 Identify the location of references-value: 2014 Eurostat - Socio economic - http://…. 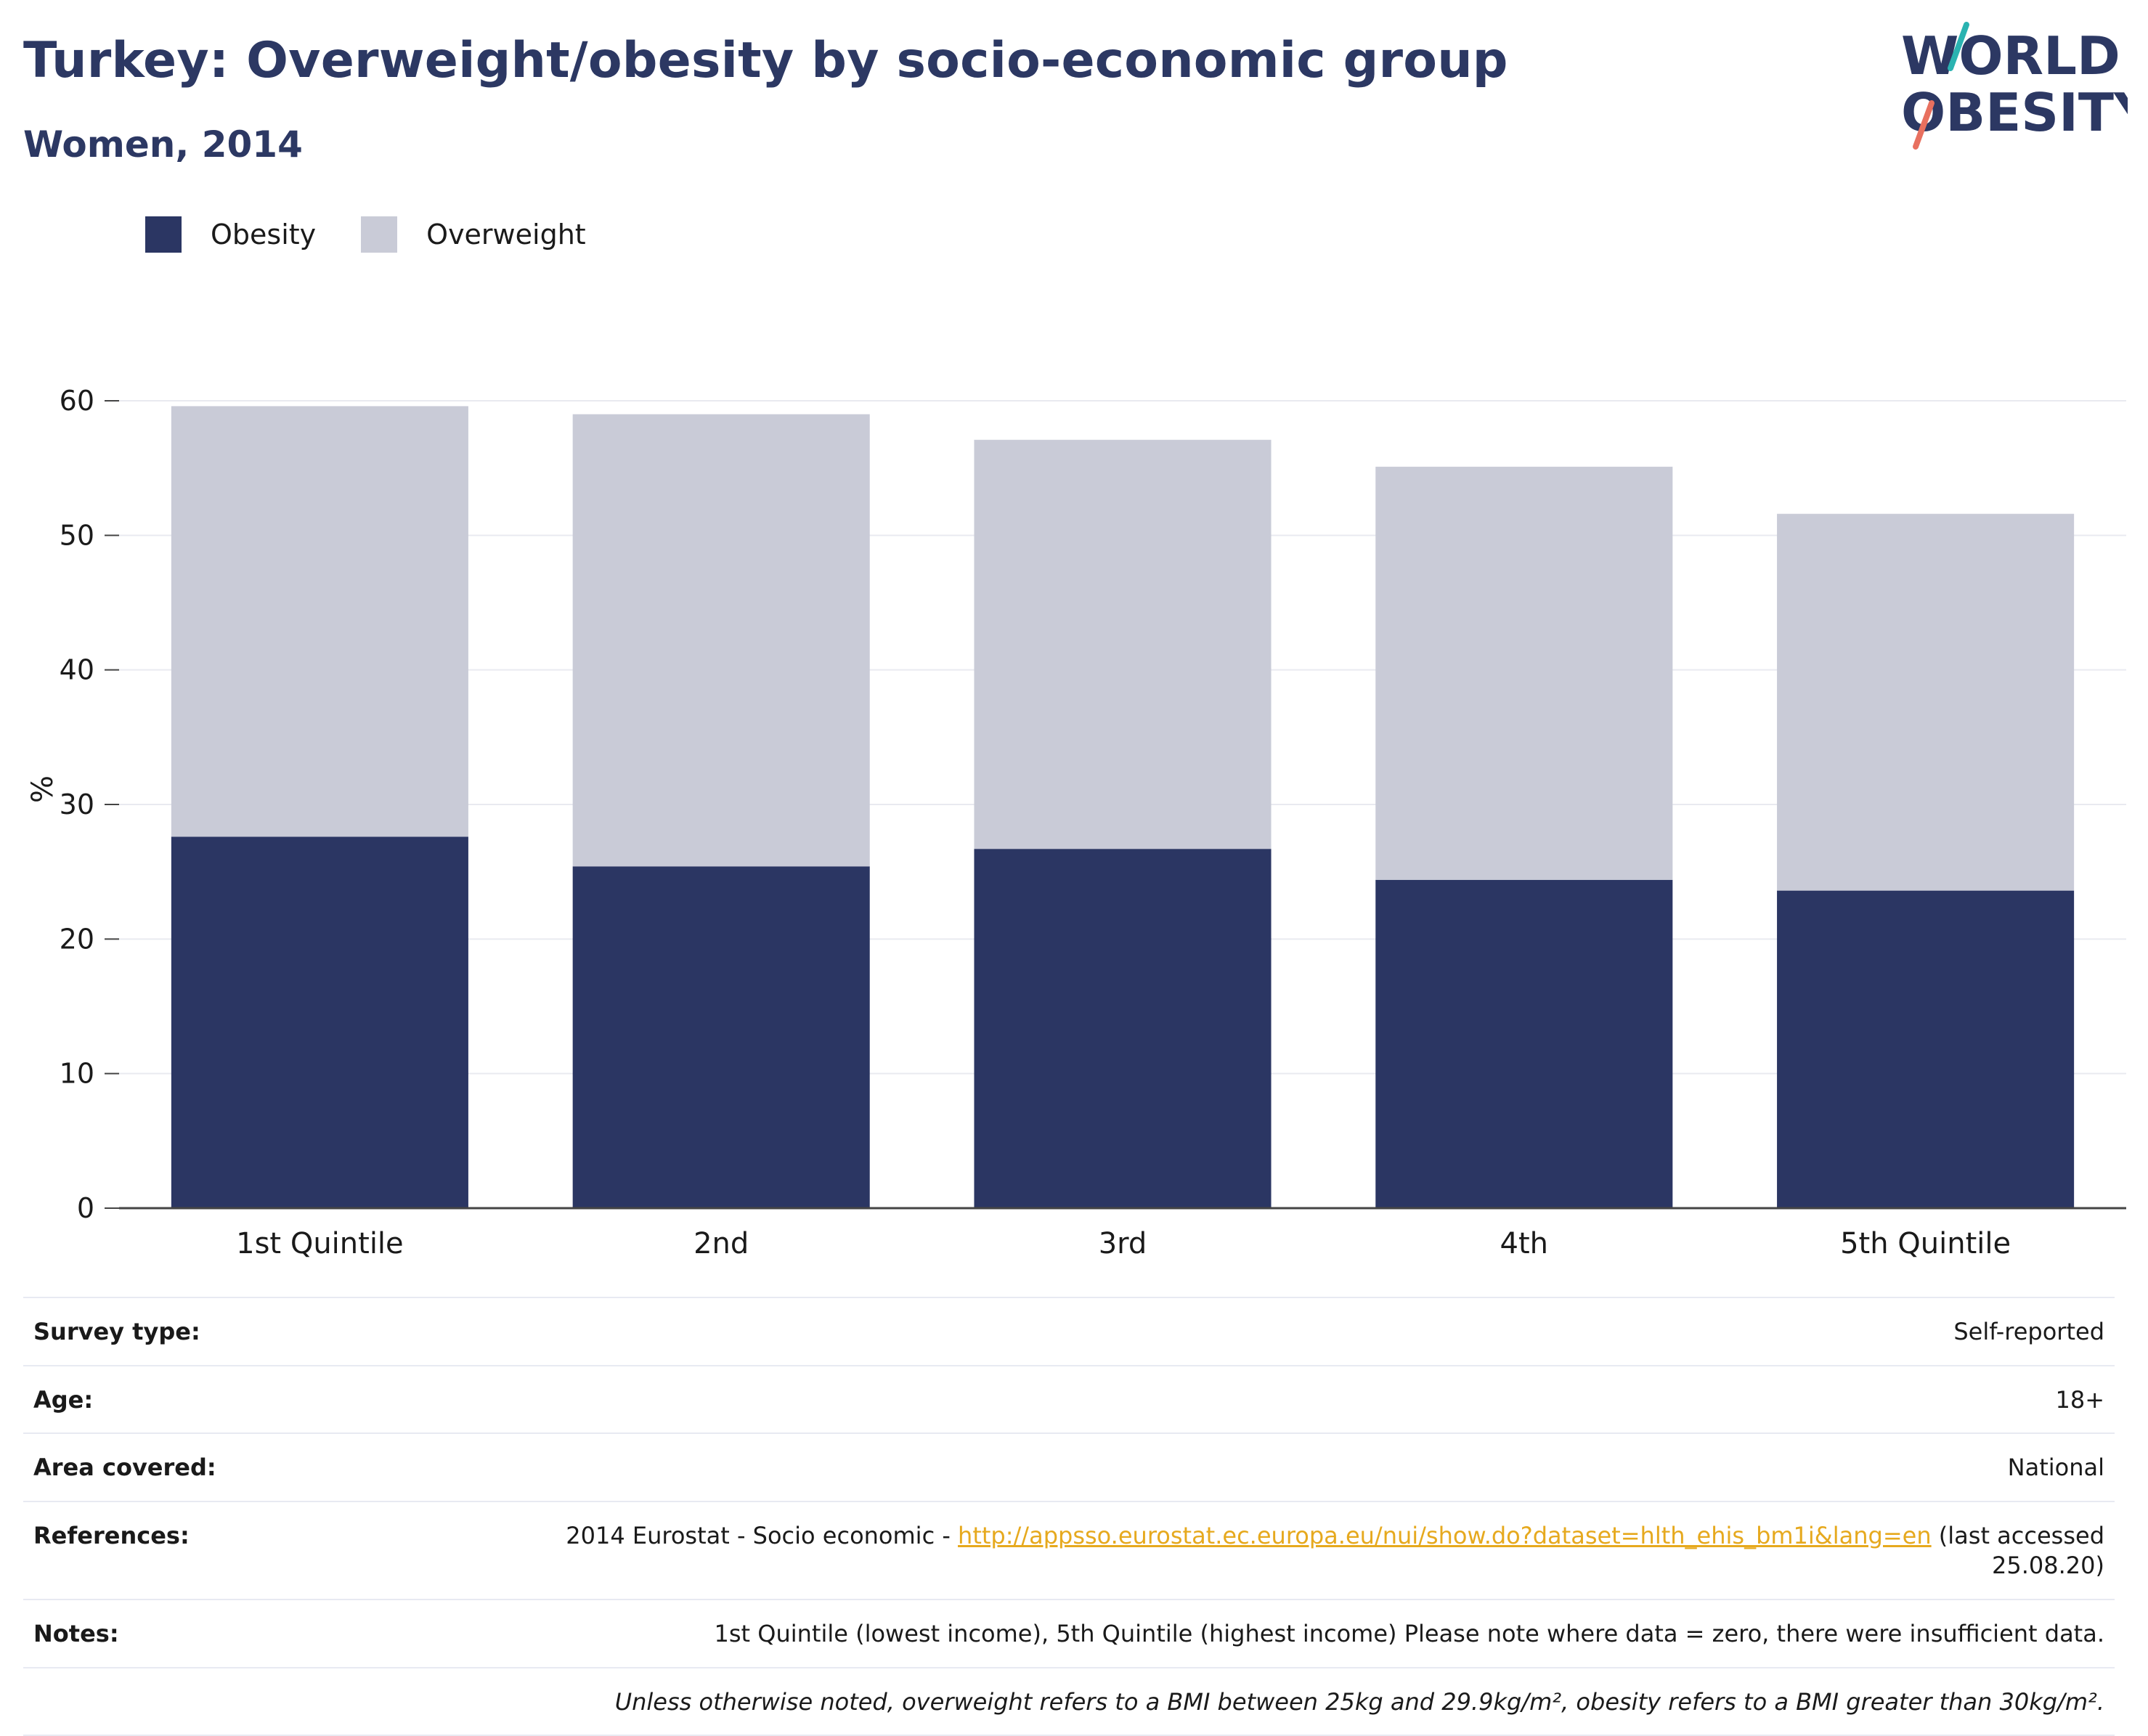
(1333, 1550).